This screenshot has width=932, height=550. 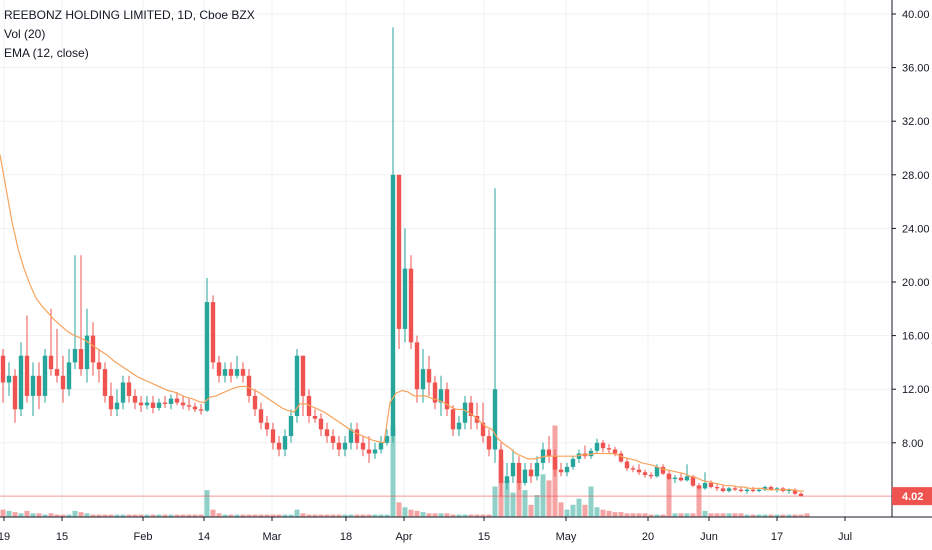 I want to click on price-tick-label: 20.00, so click(x=916, y=283).